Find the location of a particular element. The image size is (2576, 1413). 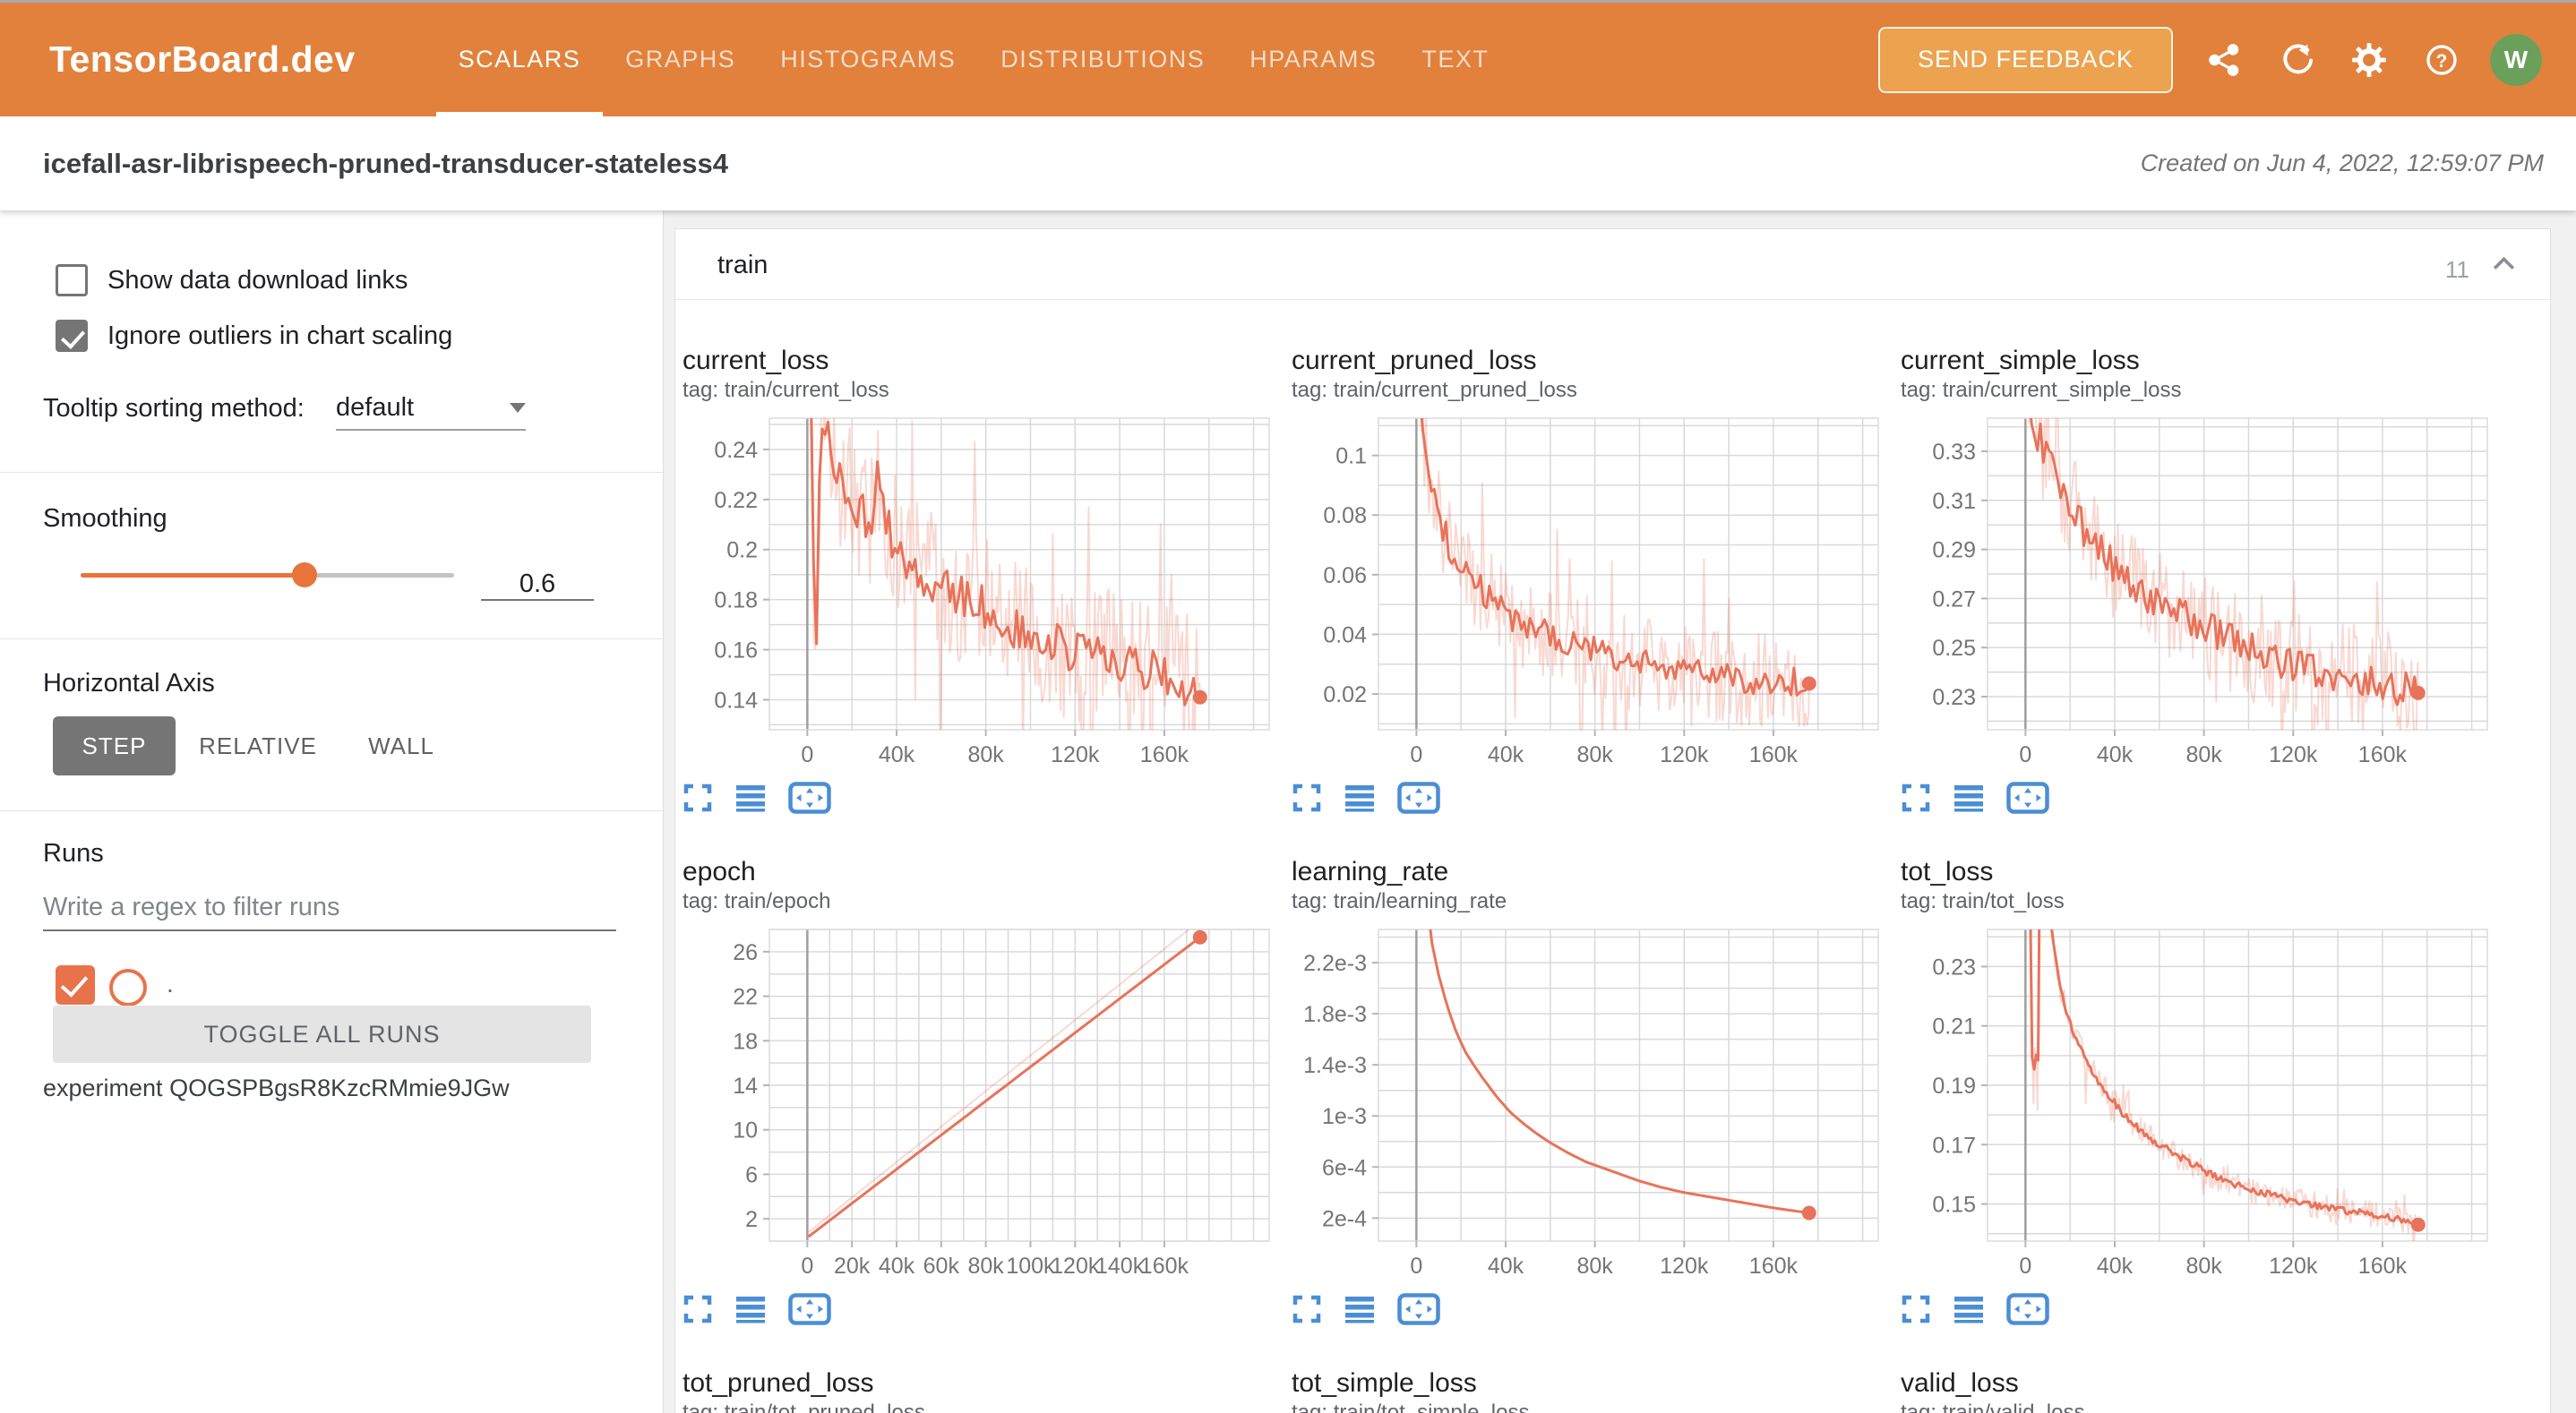

send-feedback-button: SEND FEEDBACK is located at coordinates (2025, 59).